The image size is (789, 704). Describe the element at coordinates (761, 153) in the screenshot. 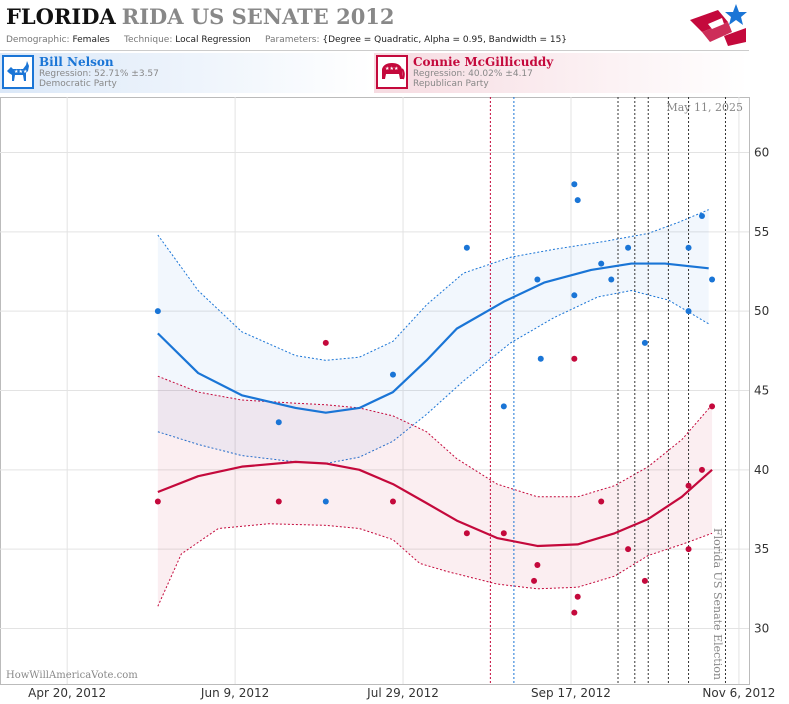

I see `y-tick-label: 60` at that location.